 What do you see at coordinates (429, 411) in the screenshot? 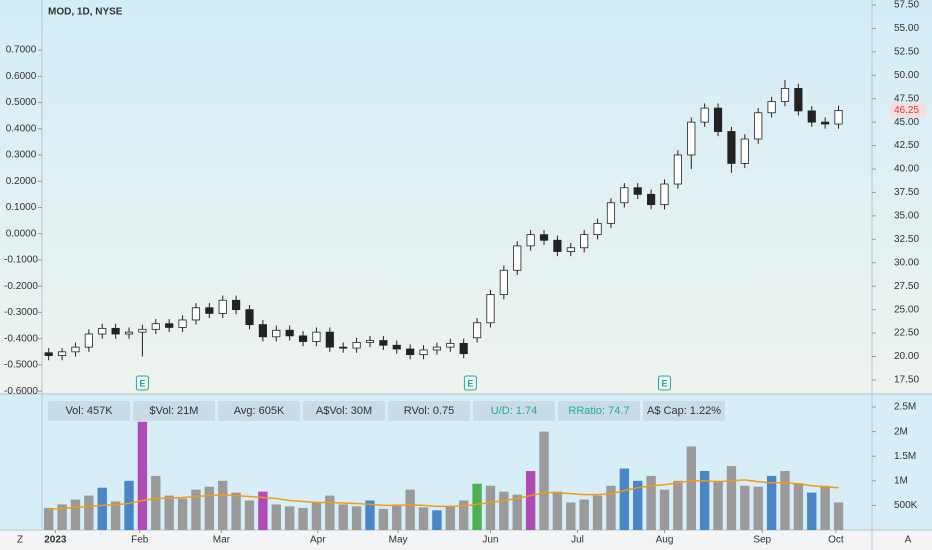
I see `stat-pill: RVol: 0.75` at bounding box center [429, 411].